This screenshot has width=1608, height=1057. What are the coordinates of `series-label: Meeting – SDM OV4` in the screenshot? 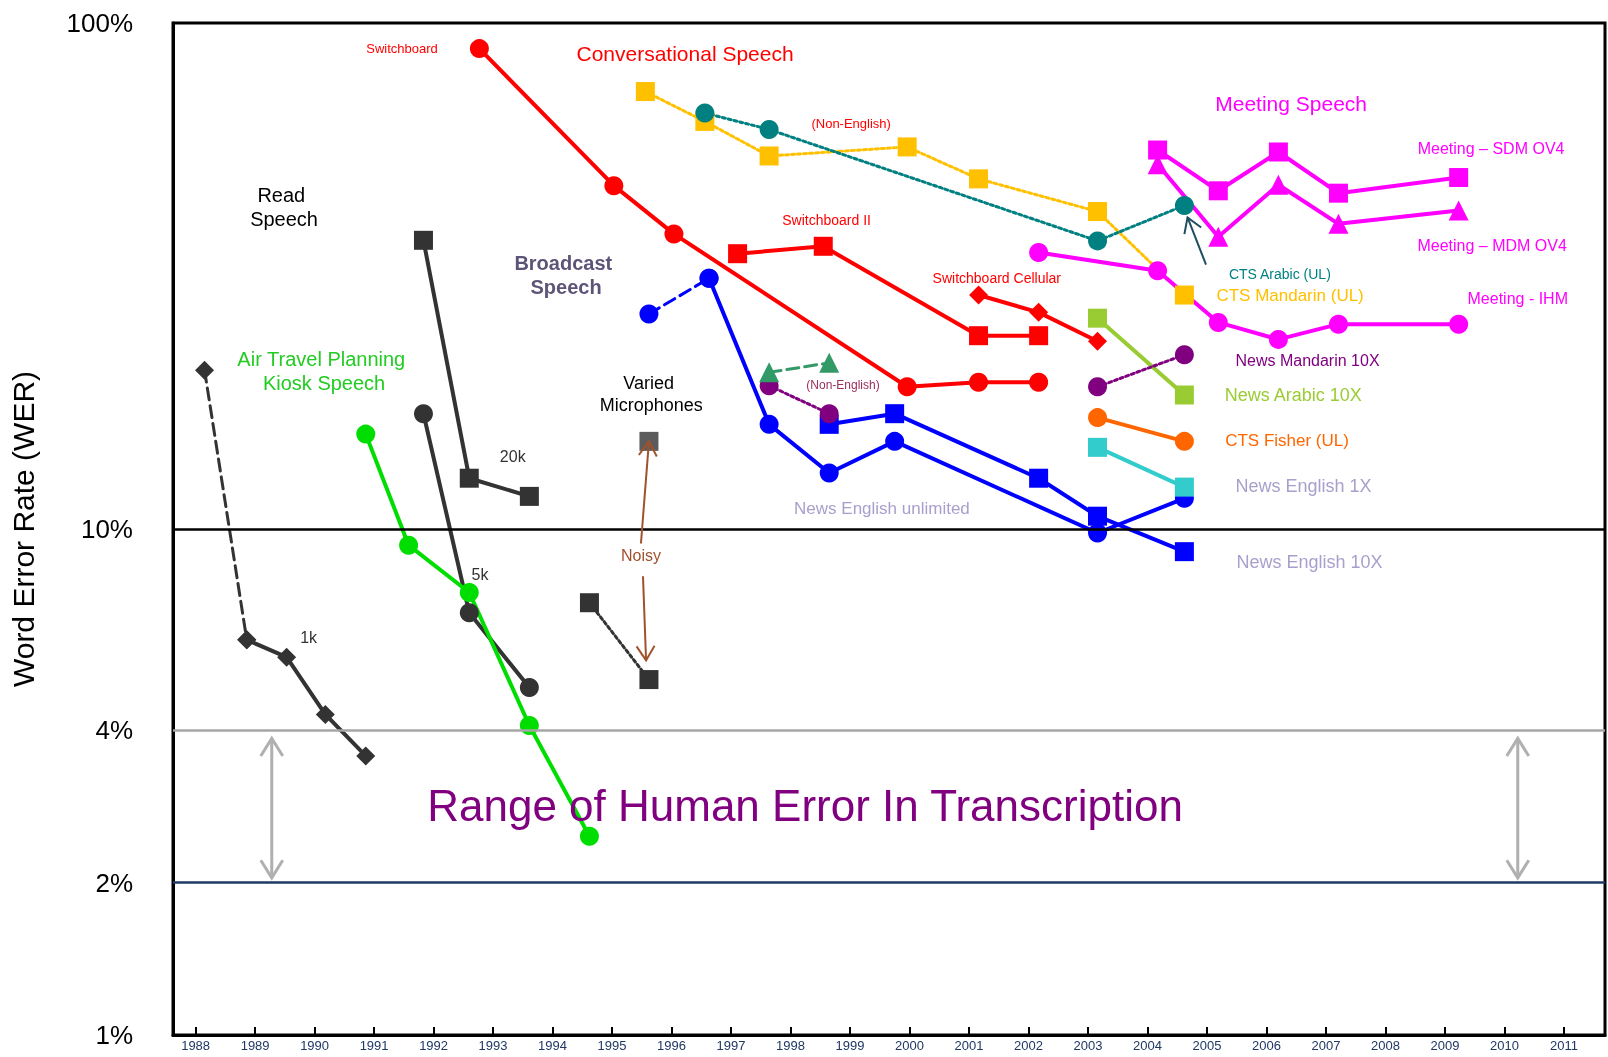 It's located at (1491, 149).